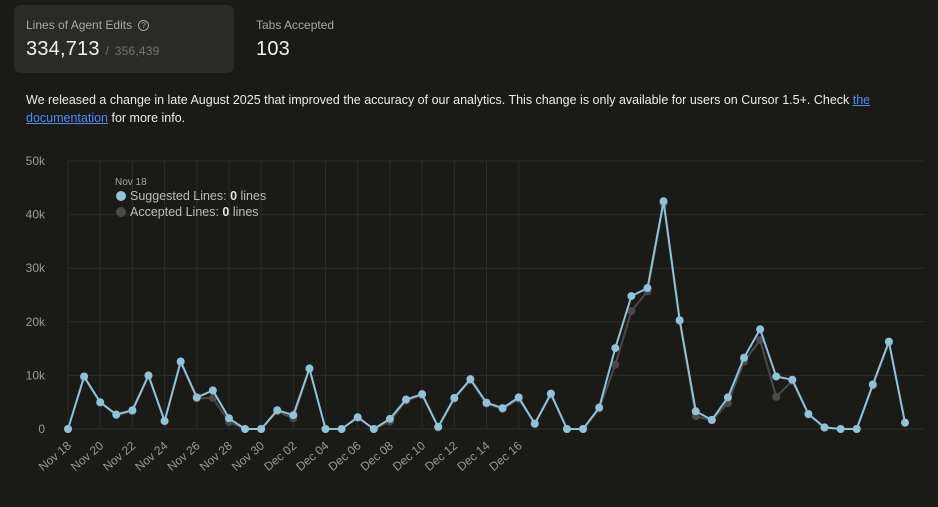 The height and width of the screenshot is (507, 938). I want to click on y-tick-label: 0, so click(41, 429).